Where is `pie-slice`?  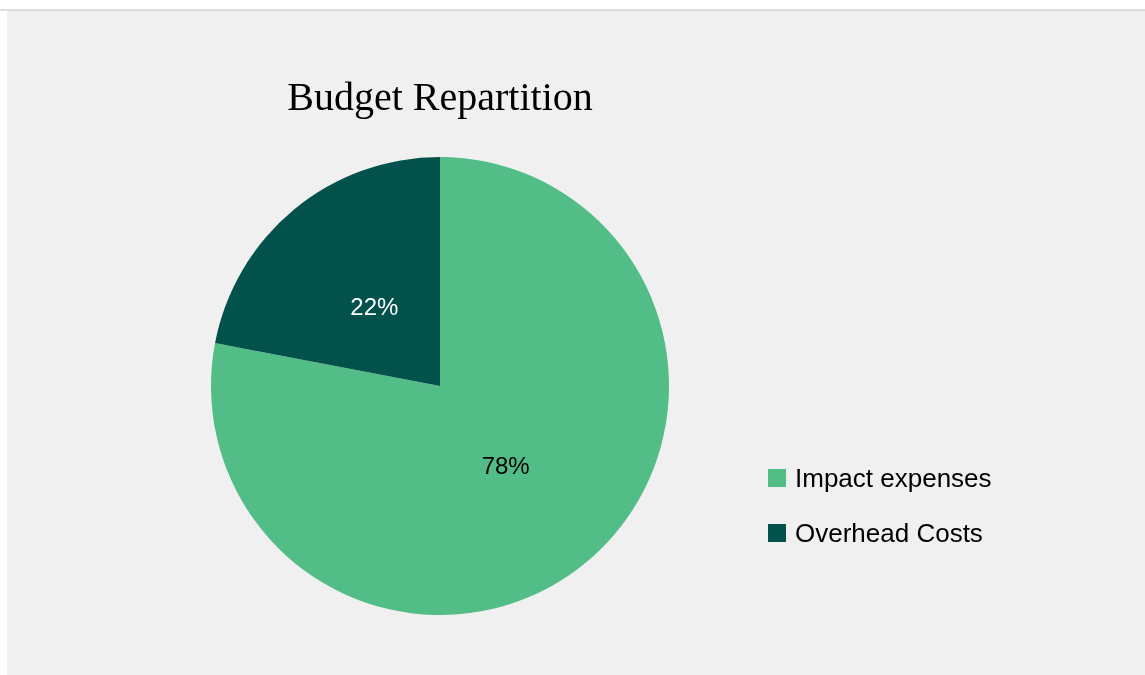
pie-slice is located at coordinates (327, 271).